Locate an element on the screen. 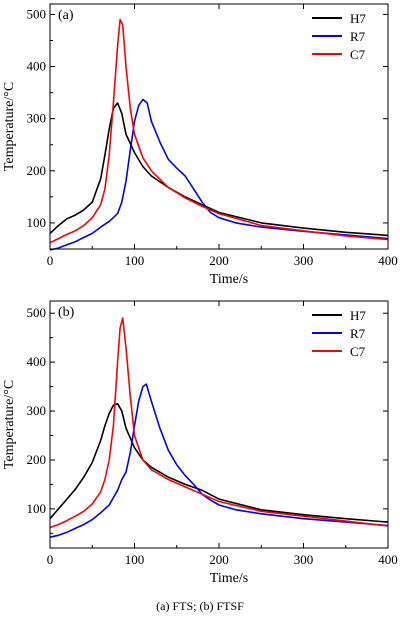 The image size is (400, 621). panel-label: (b) is located at coordinates (66, 312).